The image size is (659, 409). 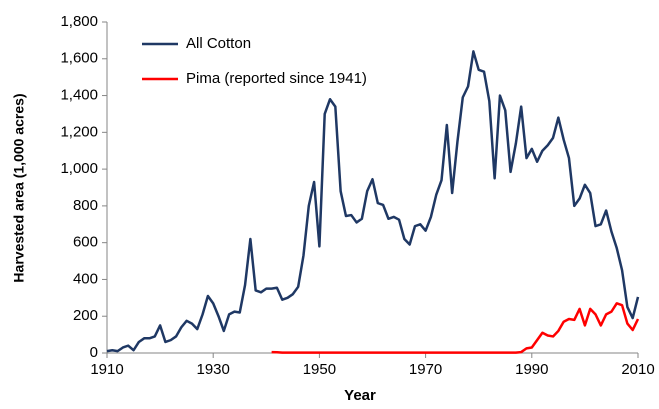 I want to click on y-tick-label: 400, so click(x=85, y=278).